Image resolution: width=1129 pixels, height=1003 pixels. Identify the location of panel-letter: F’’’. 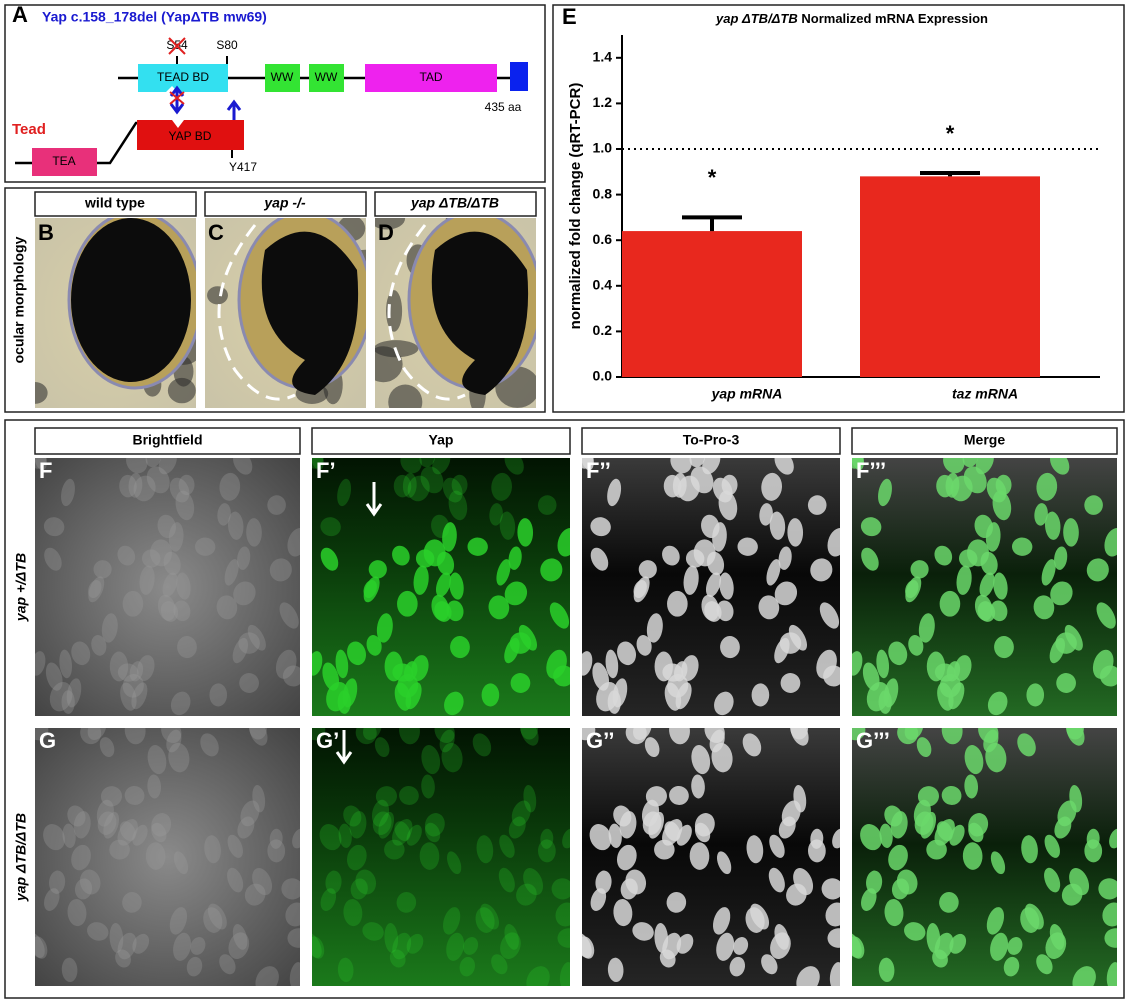
(871, 470).